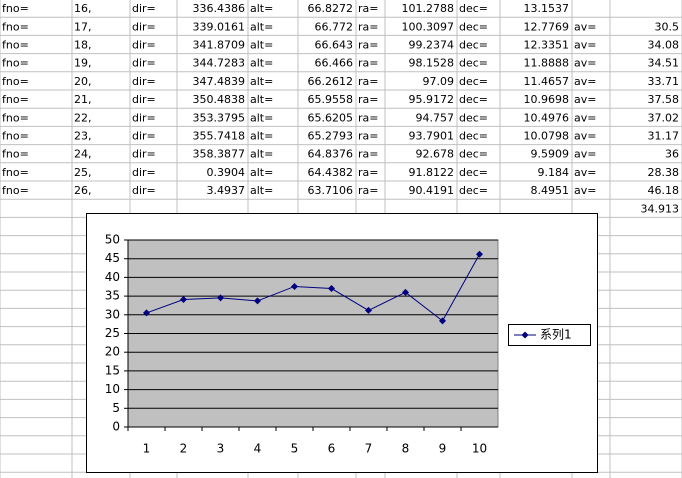 The image size is (682, 478). I want to click on y-tick-label: 30, so click(112, 314).